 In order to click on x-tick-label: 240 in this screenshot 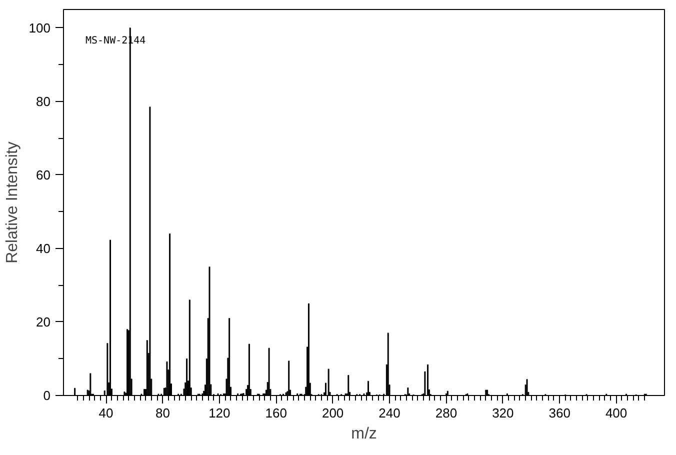, I will do `click(389, 413)`.